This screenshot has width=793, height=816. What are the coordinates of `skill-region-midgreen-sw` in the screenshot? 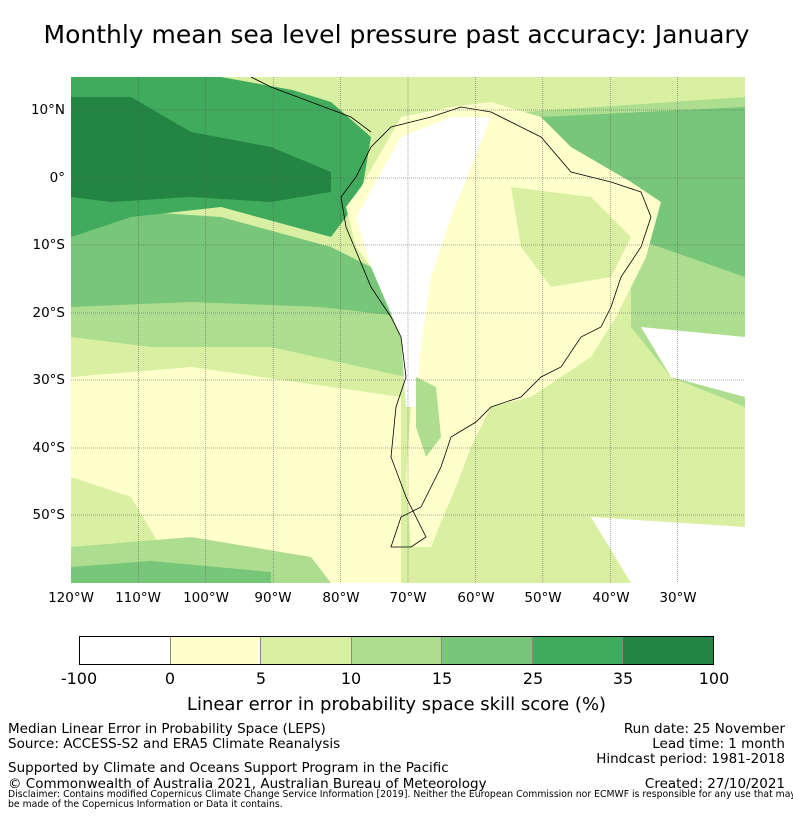 It's located at (171, 572).